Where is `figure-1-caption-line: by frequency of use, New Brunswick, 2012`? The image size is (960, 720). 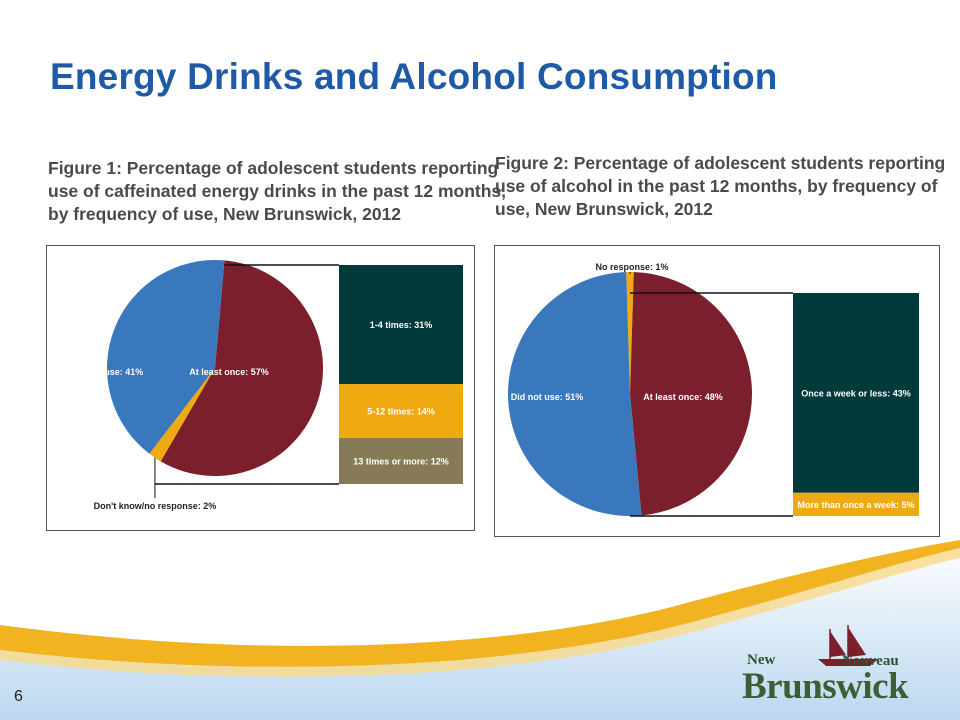 figure-1-caption-line: by frequency of use, New Brunswick, 2012 is located at coordinates (225, 214).